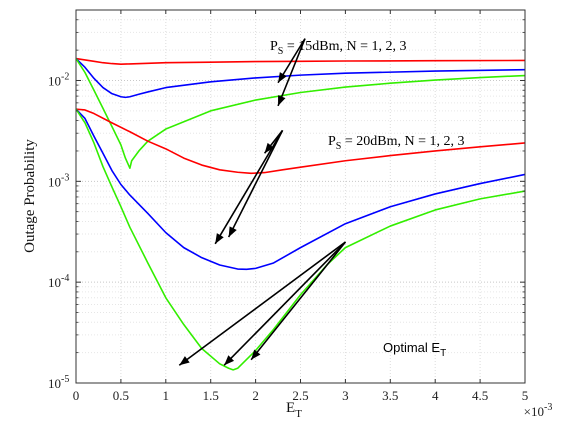 This screenshot has width=584, height=436. I want to click on x-tick-label: 0.5, so click(121, 395).